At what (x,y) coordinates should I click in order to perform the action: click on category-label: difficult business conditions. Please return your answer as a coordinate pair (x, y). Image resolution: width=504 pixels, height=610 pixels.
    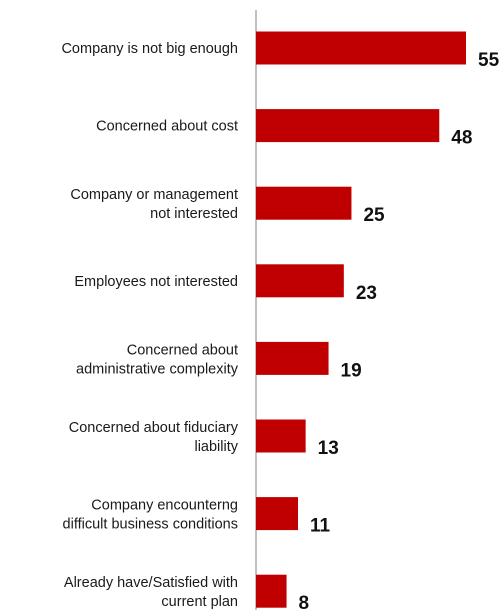
    Looking at the image, I should click on (150, 525).